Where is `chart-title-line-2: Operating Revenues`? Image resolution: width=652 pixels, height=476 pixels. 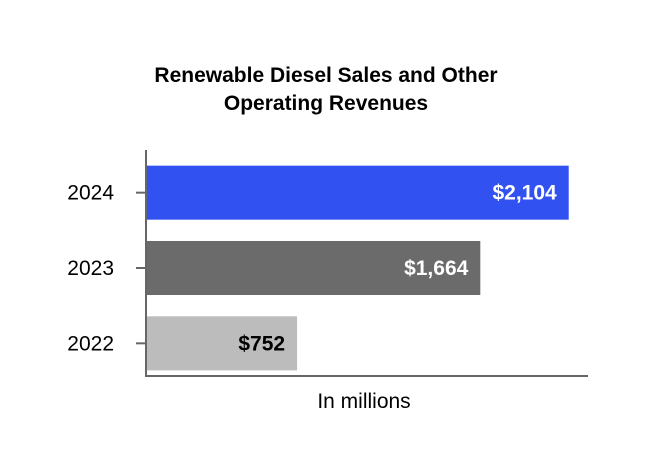
chart-title-line-2: Operating Revenues is located at coordinates (326, 103).